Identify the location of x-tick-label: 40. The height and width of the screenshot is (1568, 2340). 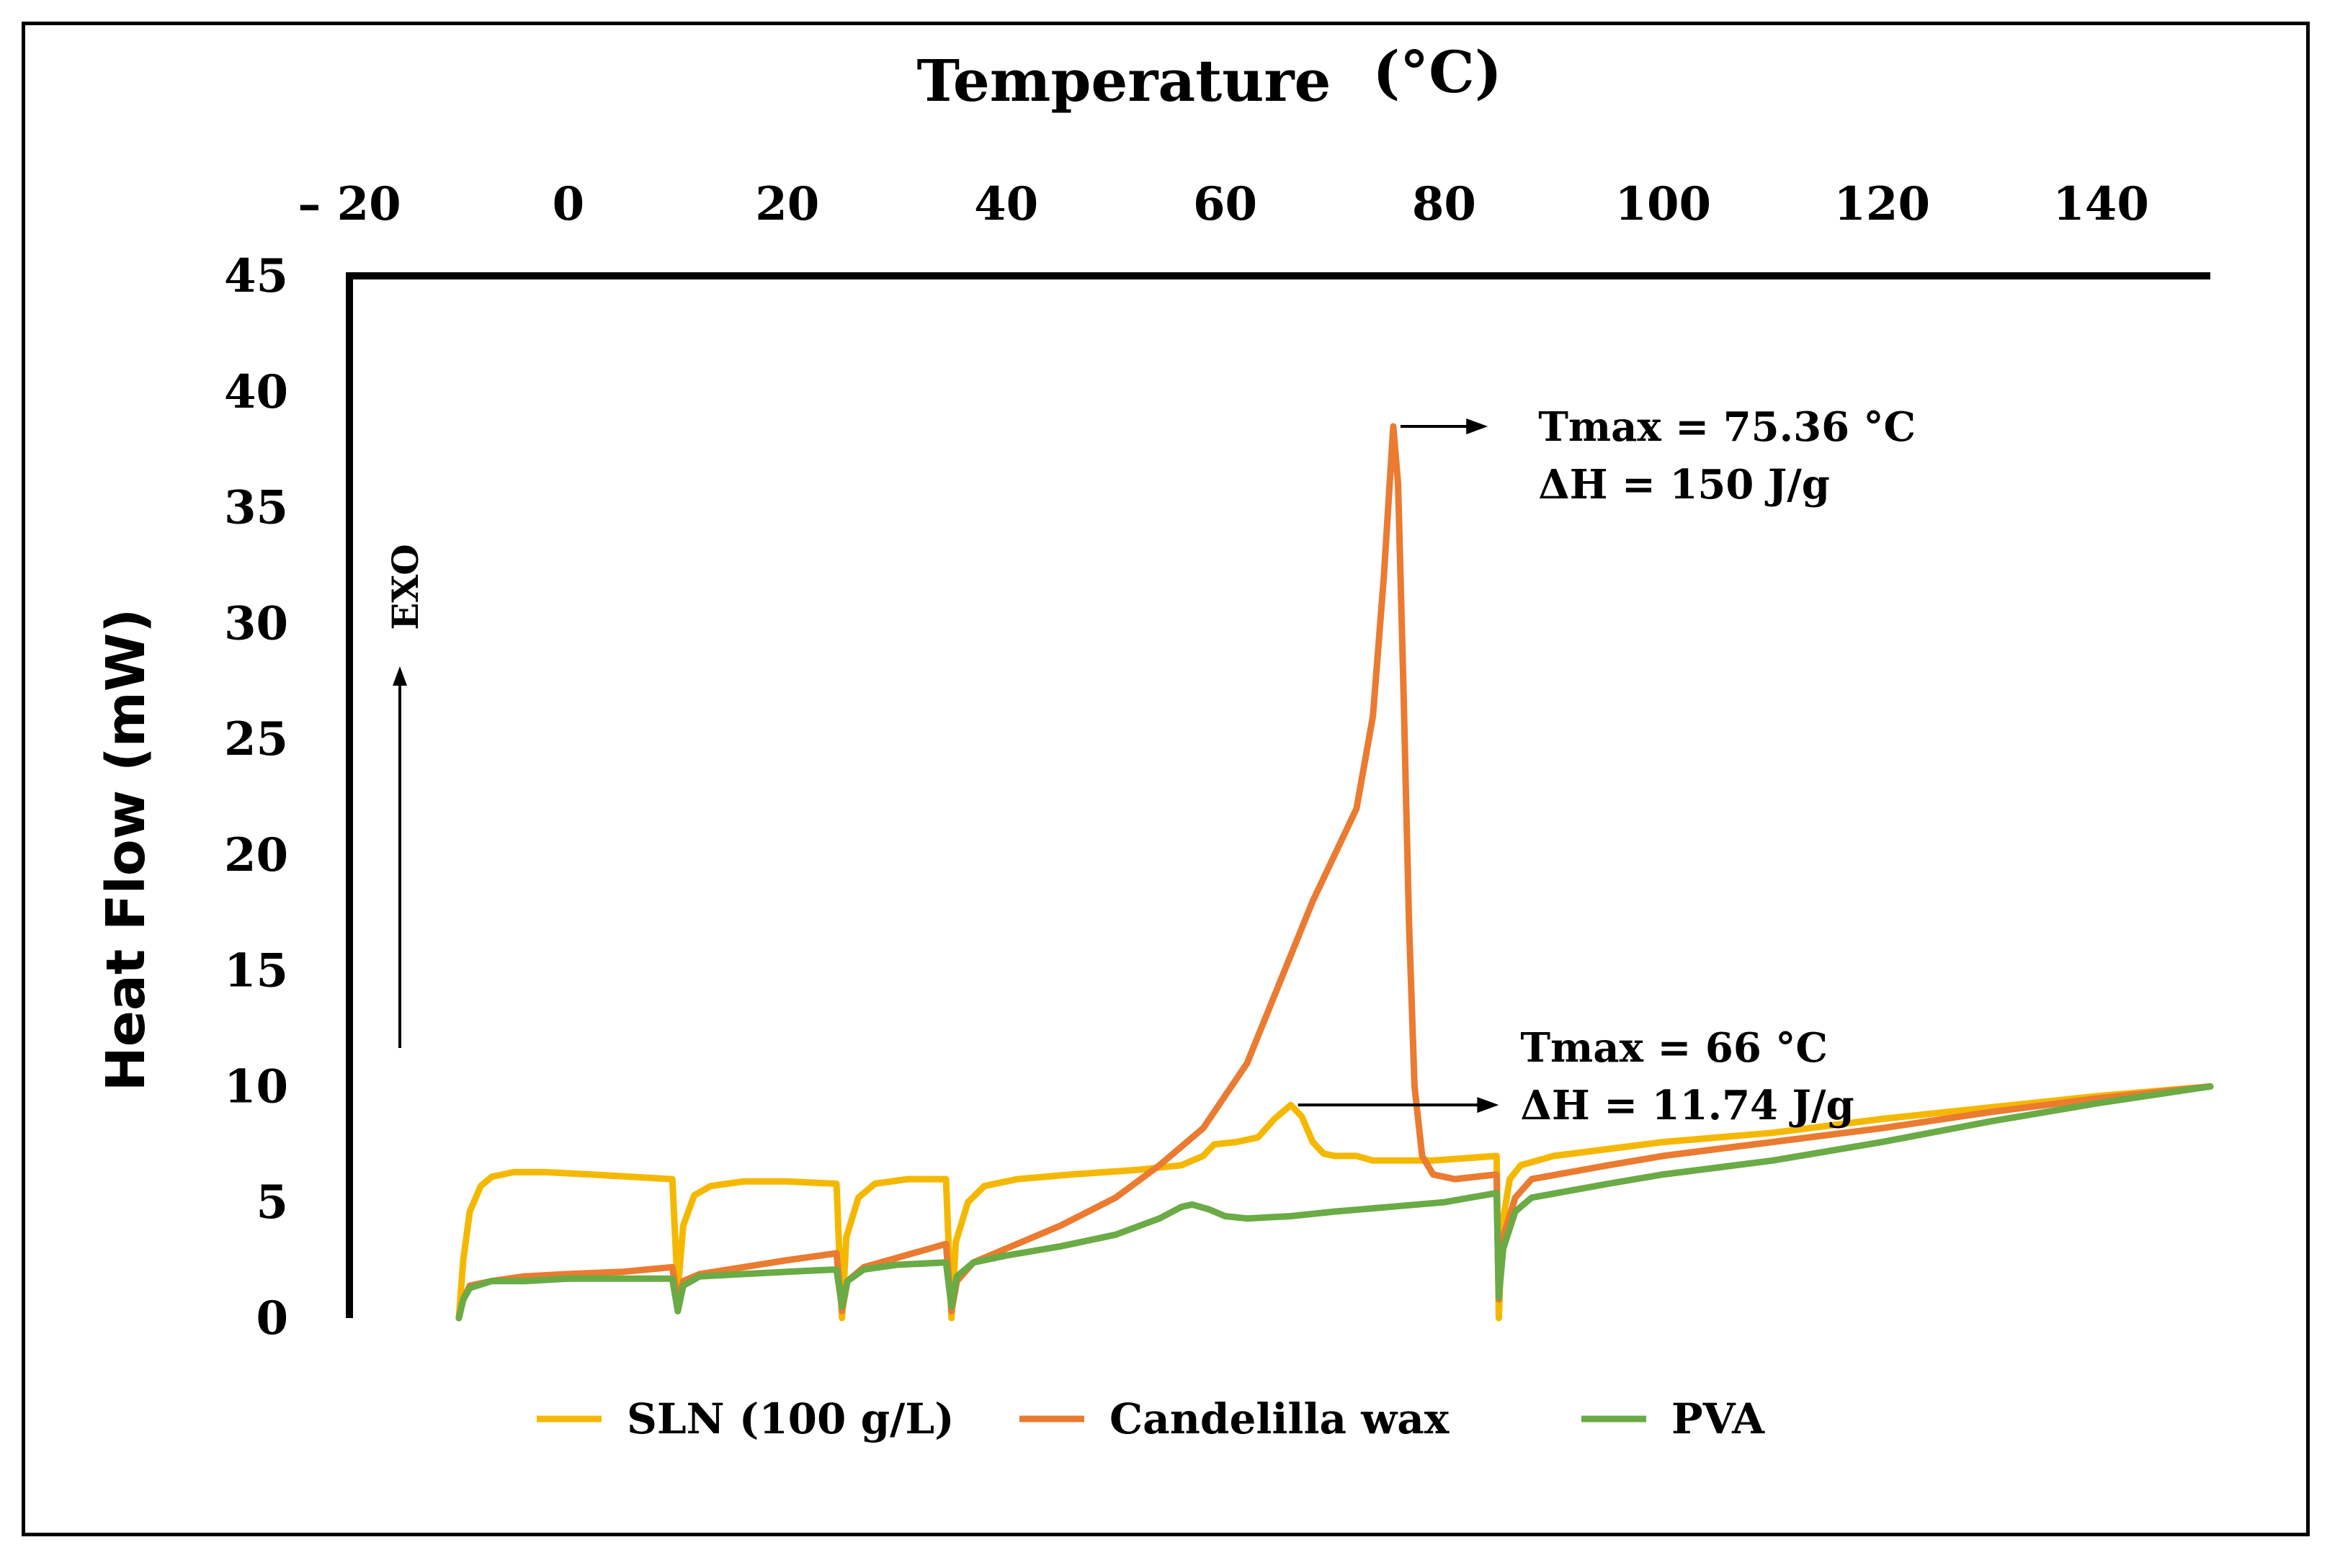
(1006, 204).